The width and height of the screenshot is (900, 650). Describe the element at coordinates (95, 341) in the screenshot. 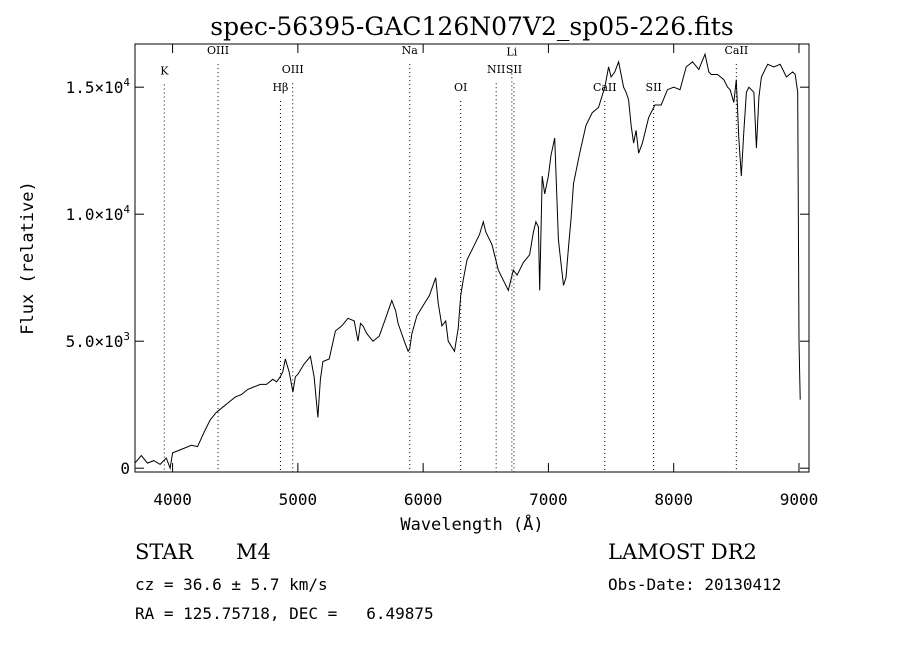

I see `y-tick-mantissa-1: 5.0×10` at that location.